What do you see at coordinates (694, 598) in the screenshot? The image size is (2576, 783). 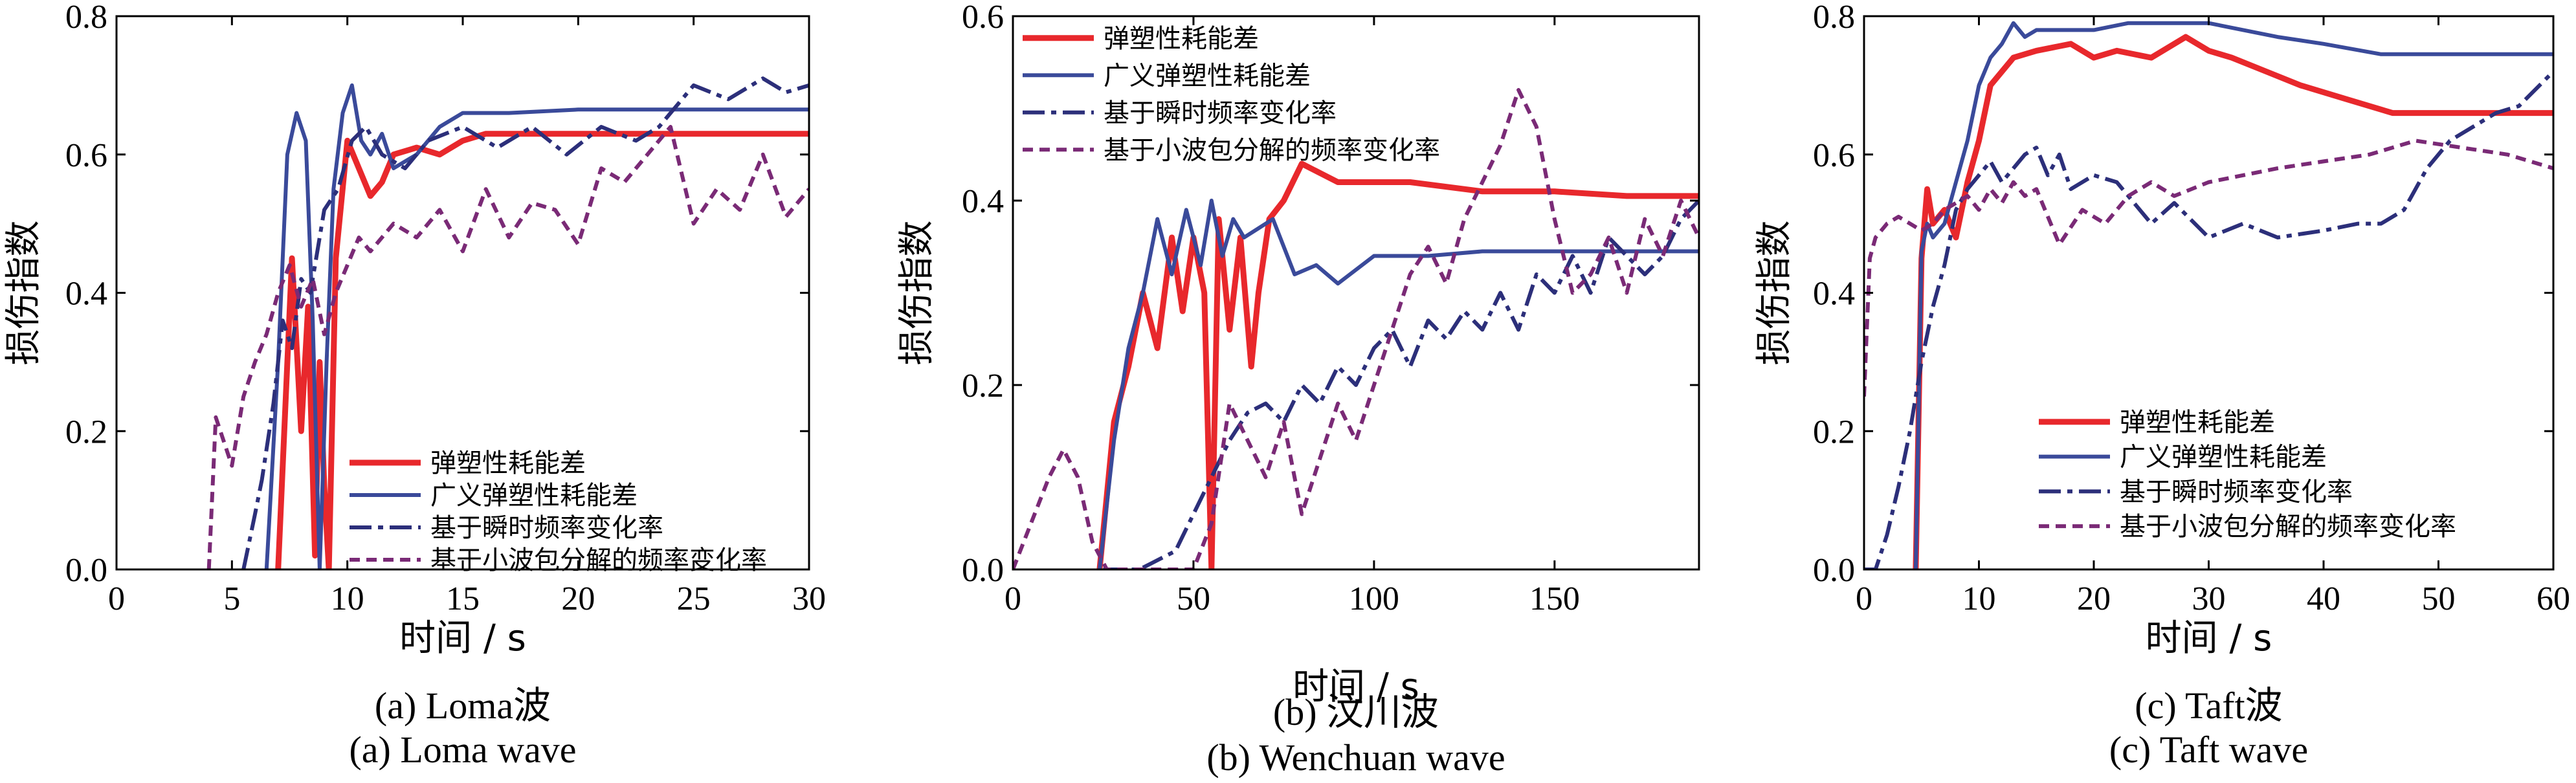 I see `x-tick-label: 25` at bounding box center [694, 598].